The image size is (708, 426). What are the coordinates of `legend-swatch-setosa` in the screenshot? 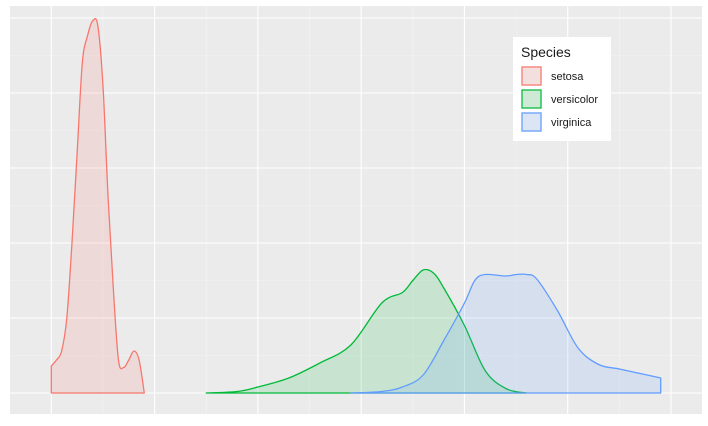 It's located at (531, 76).